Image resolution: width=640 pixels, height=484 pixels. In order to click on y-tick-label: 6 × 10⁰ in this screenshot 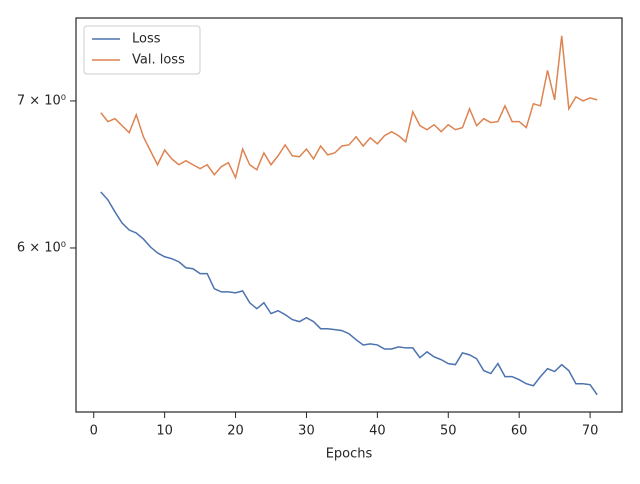, I will do `click(41, 247)`.